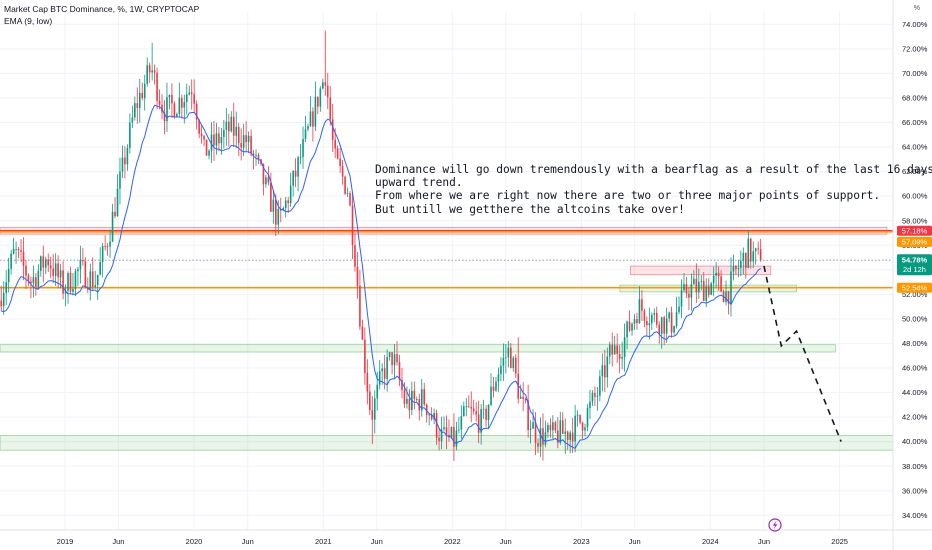  Describe the element at coordinates (65, 541) in the screenshot. I see `x-tick-label: 2019` at that location.